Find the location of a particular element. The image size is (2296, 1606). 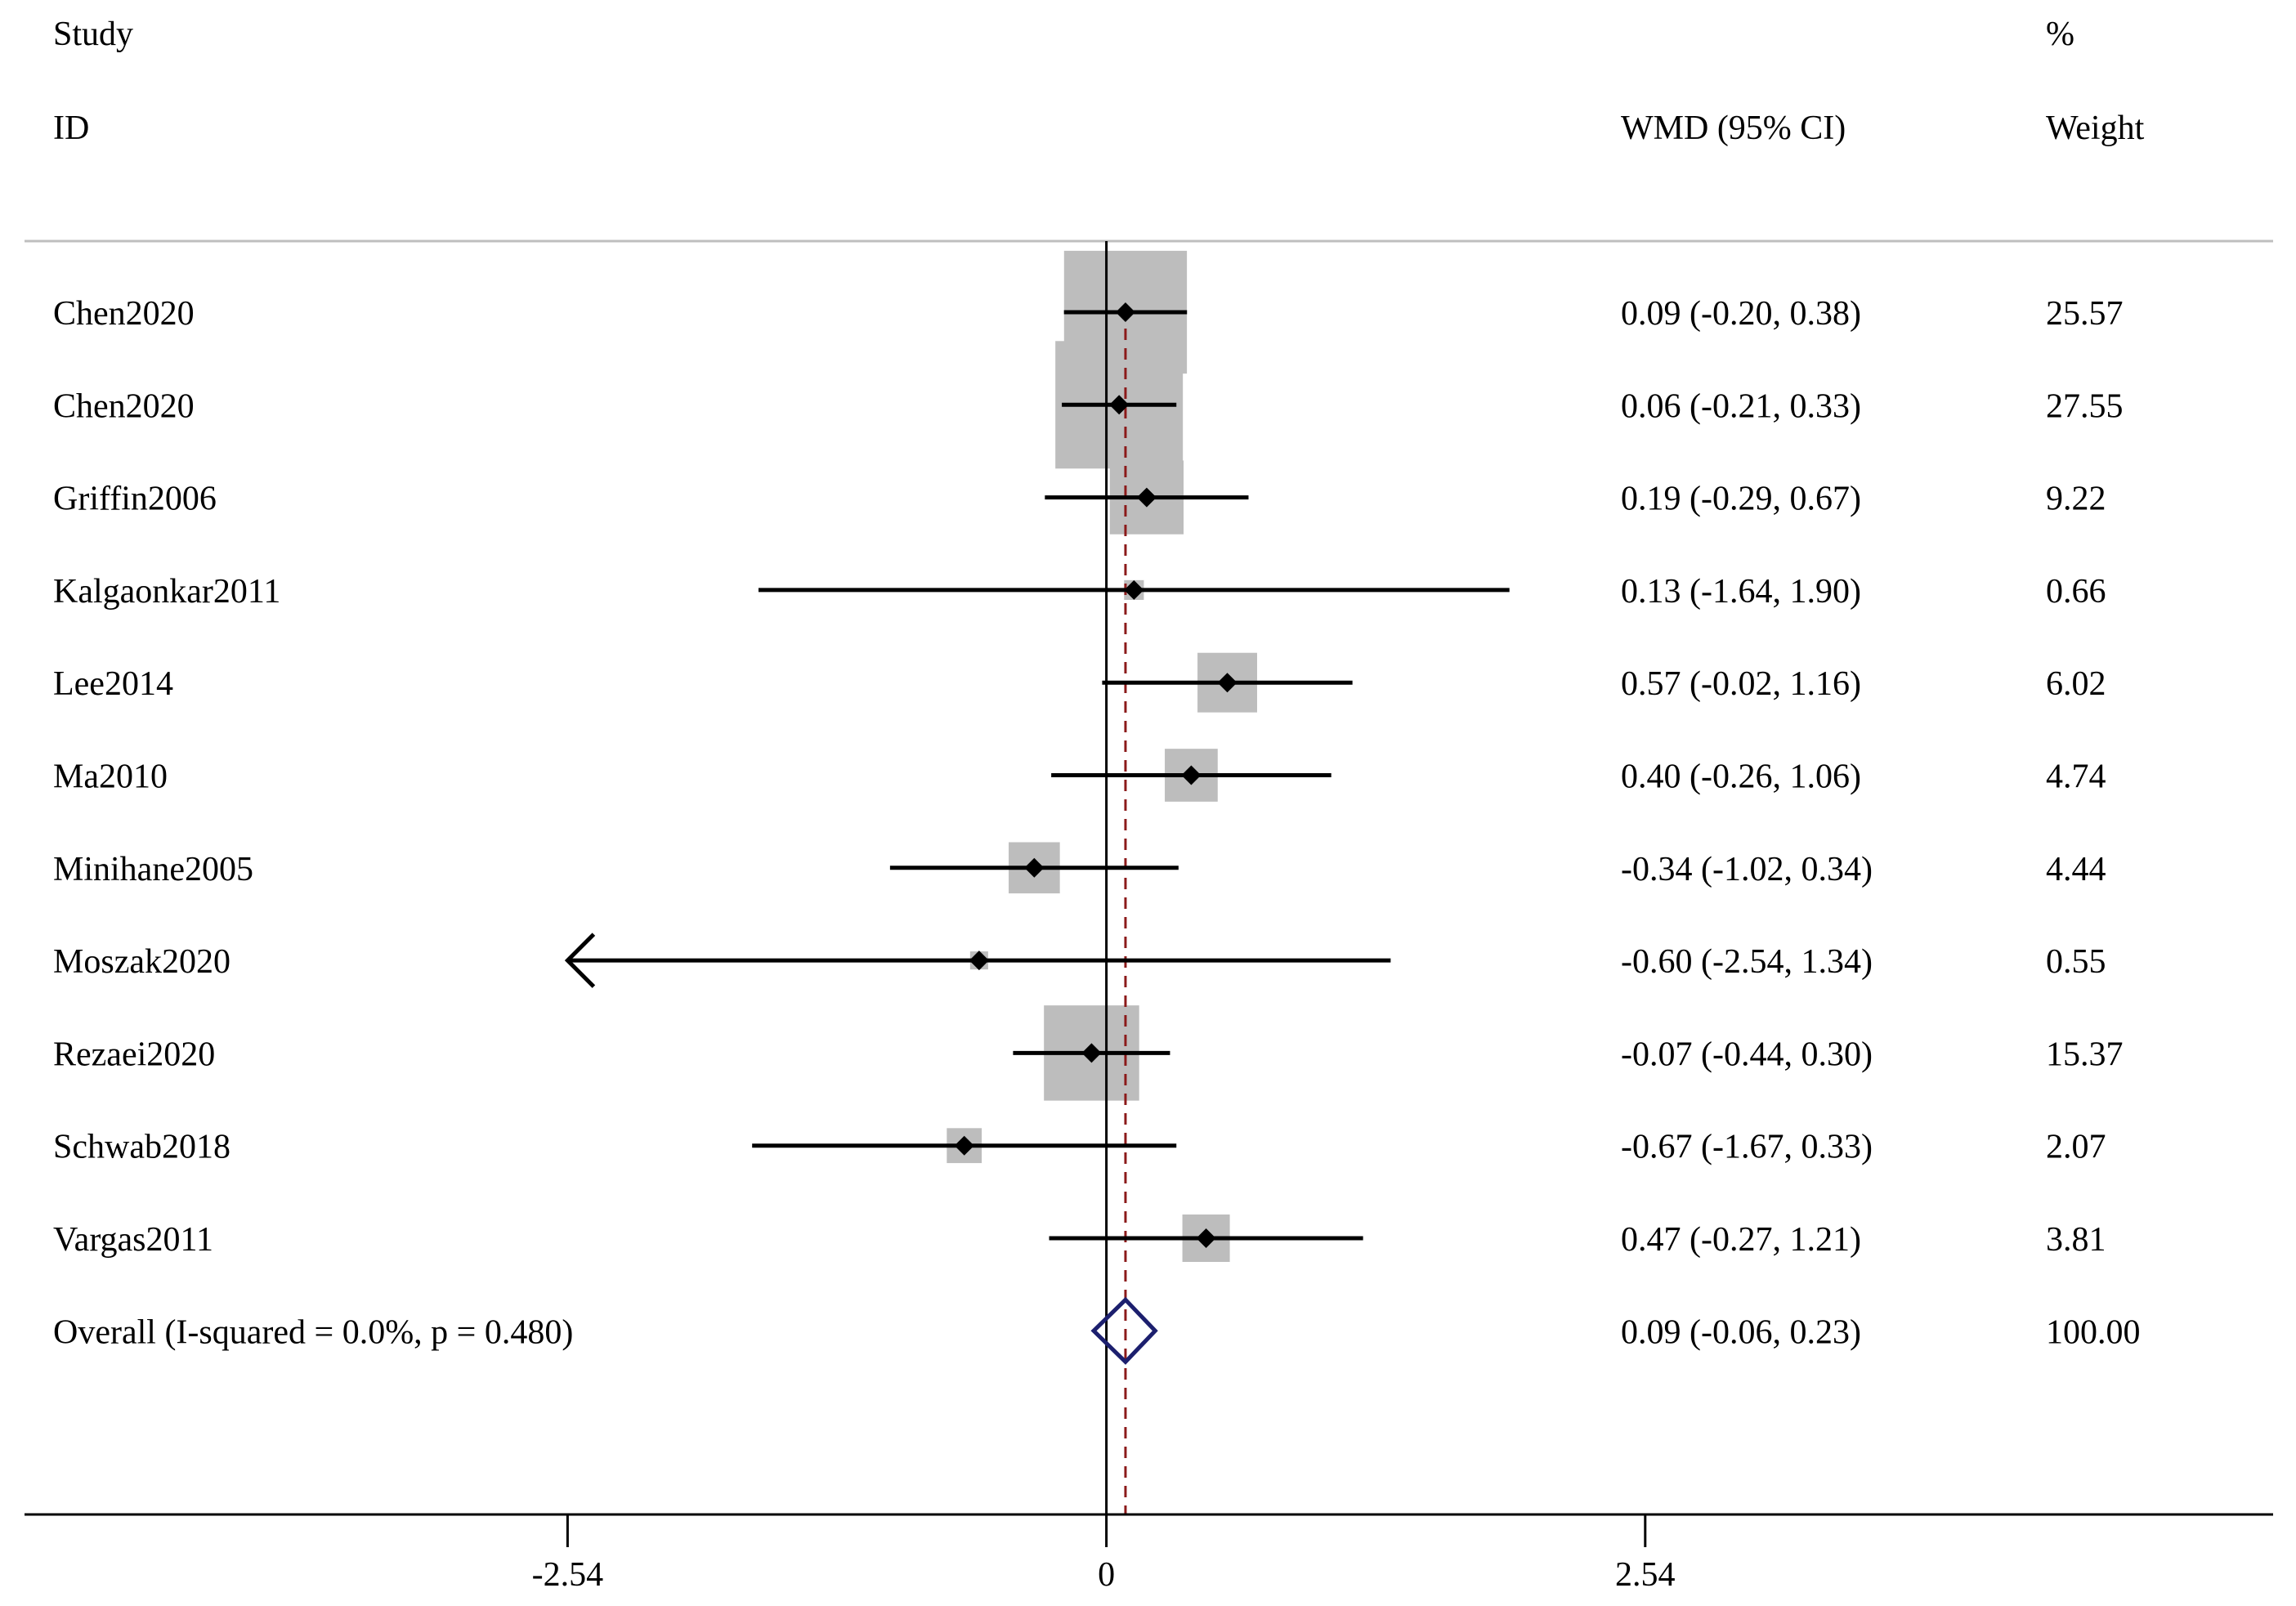

study-weight-text: 3.81 is located at coordinates (2076, 1240).